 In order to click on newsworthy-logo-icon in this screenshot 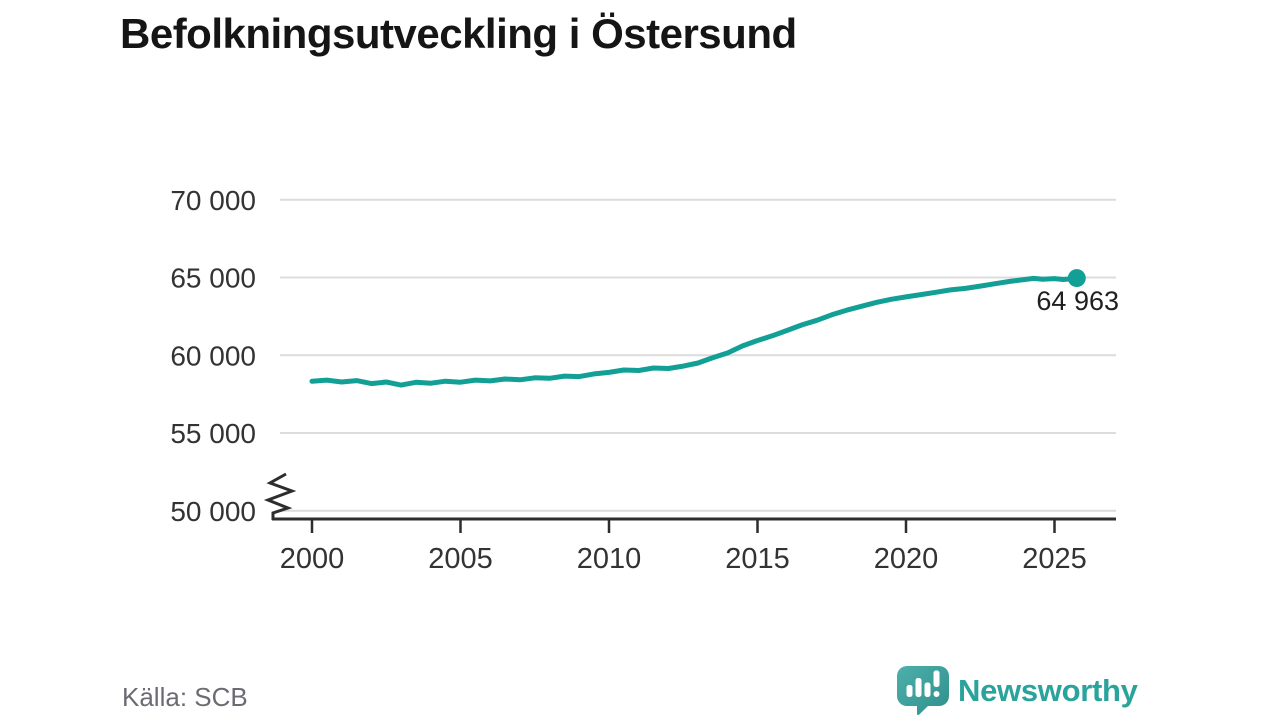, I will do `click(923, 690)`.